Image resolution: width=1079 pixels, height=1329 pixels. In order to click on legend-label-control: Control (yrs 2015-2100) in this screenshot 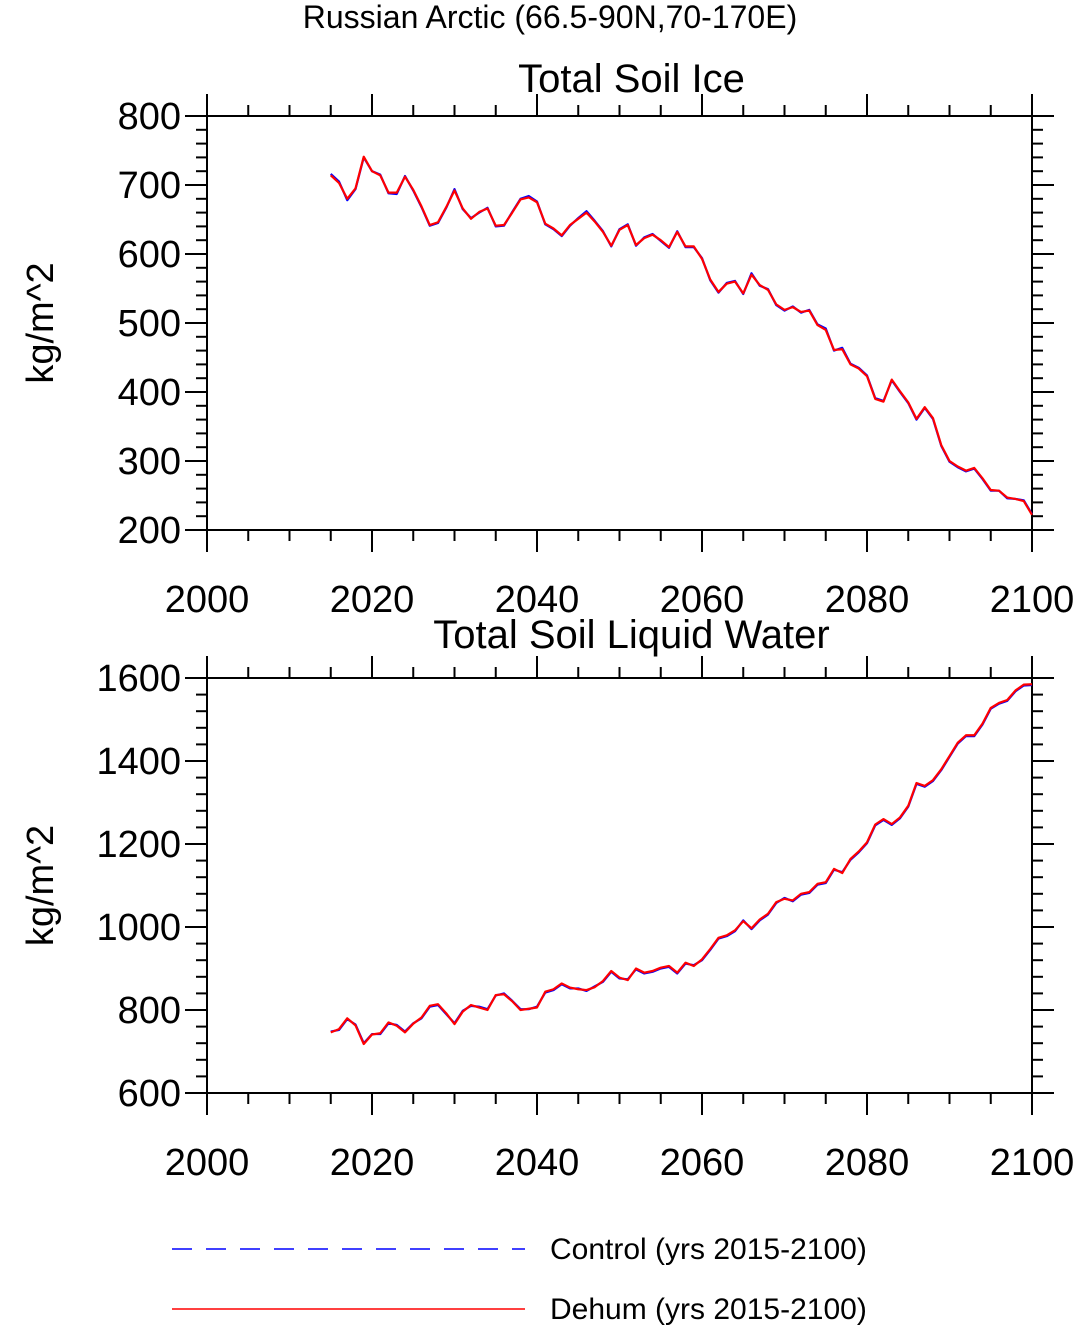, I will do `click(708, 1249)`.